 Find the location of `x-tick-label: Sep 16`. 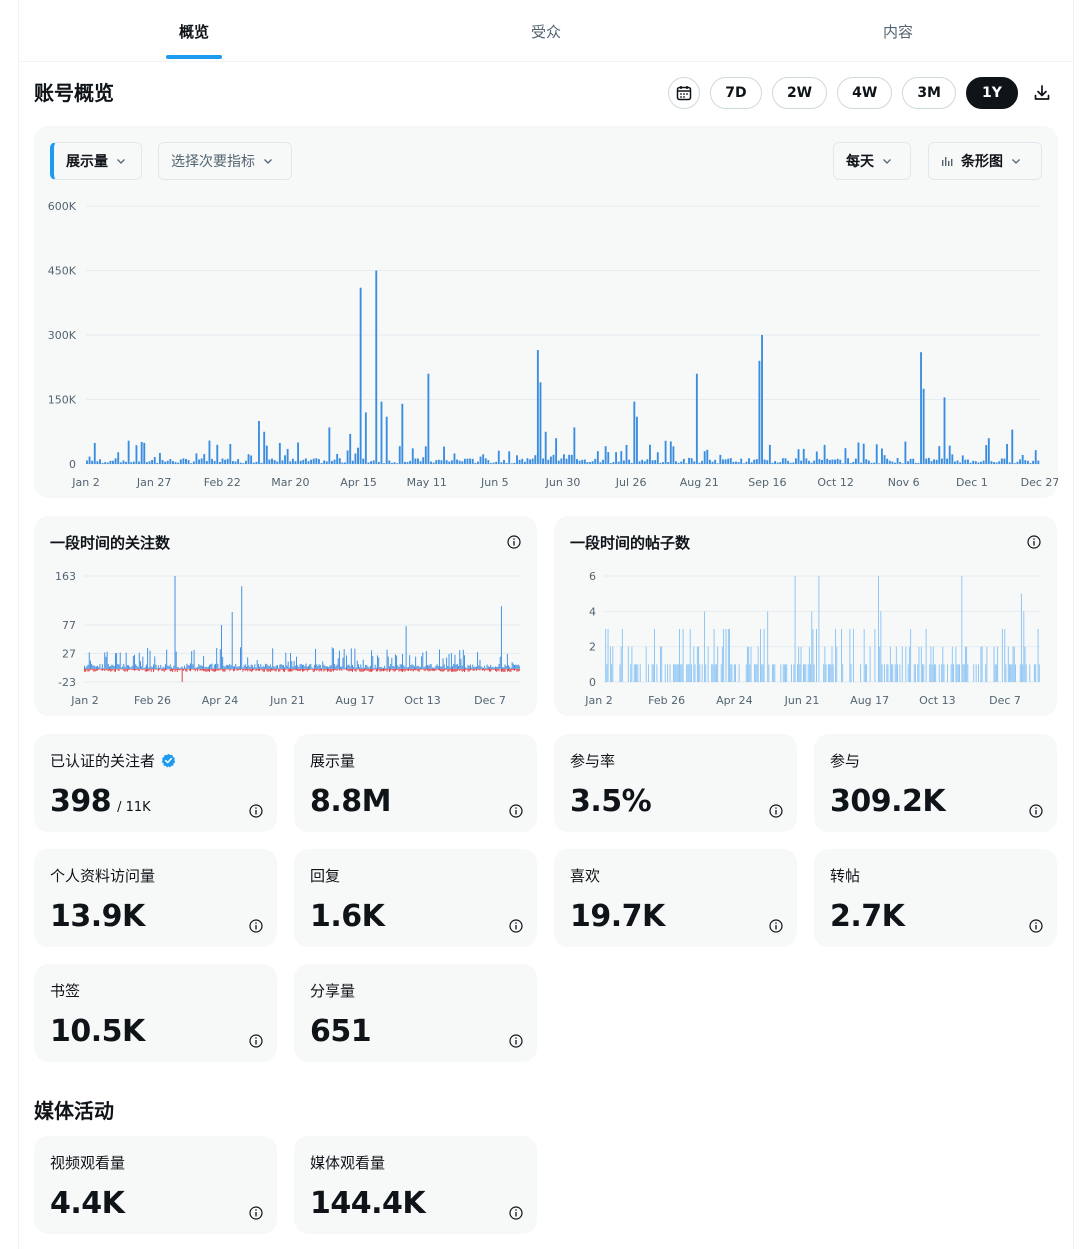

x-tick-label: Sep 16 is located at coordinates (767, 482).